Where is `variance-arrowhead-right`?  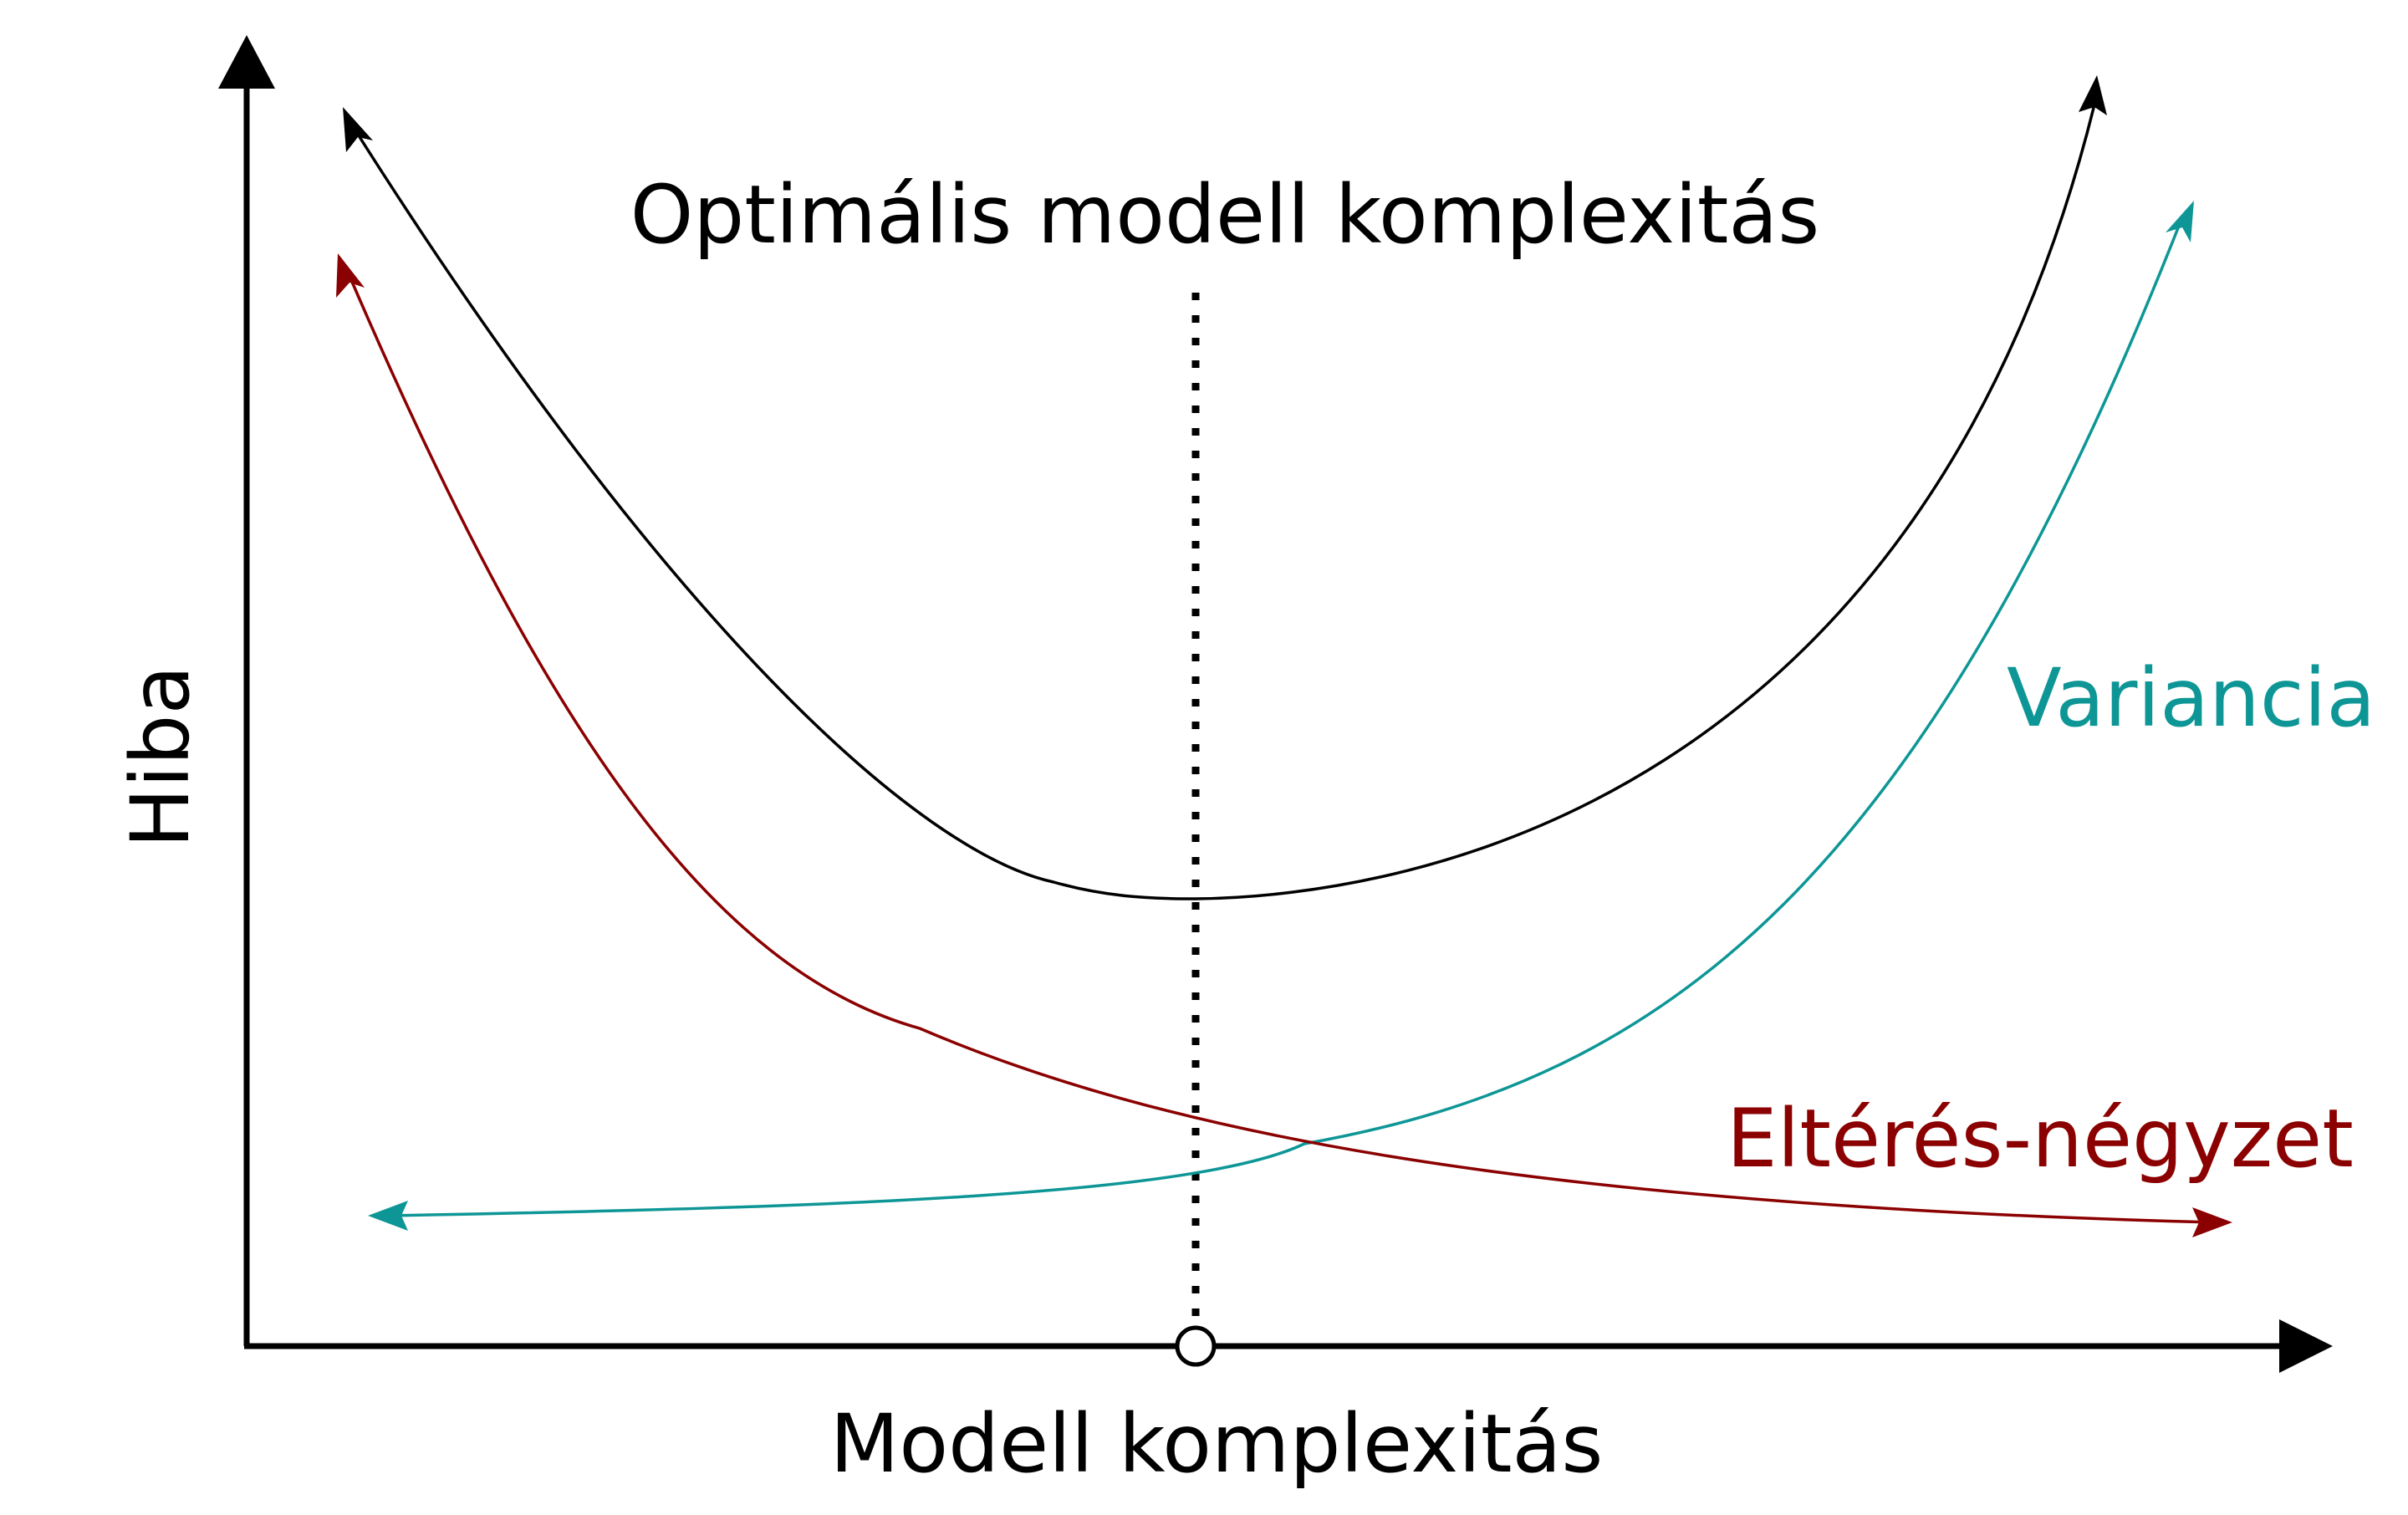
variance-arrowhead-right is located at coordinates (2180, 221).